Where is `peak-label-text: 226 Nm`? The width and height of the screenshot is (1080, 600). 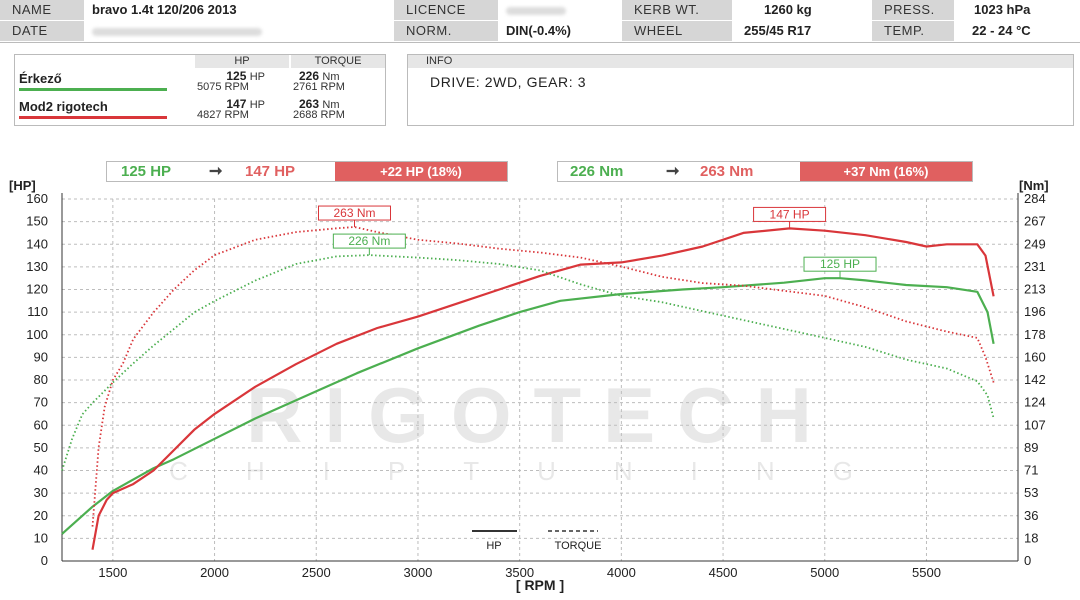
peak-label-text: 226 Nm is located at coordinates (369, 241).